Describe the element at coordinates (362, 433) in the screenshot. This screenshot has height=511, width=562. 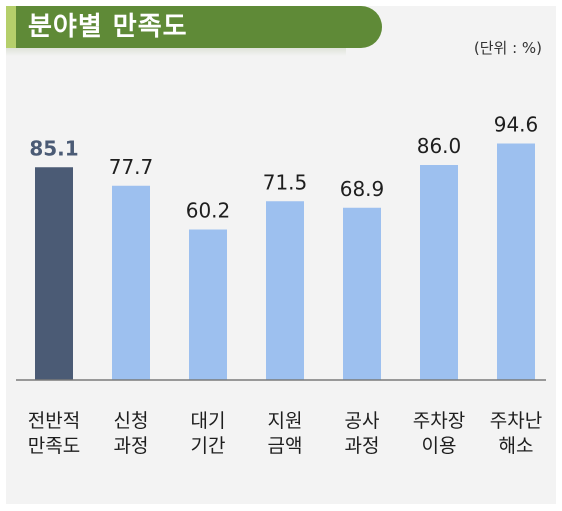
I see `category-label-4: 공사 과정` at that location.